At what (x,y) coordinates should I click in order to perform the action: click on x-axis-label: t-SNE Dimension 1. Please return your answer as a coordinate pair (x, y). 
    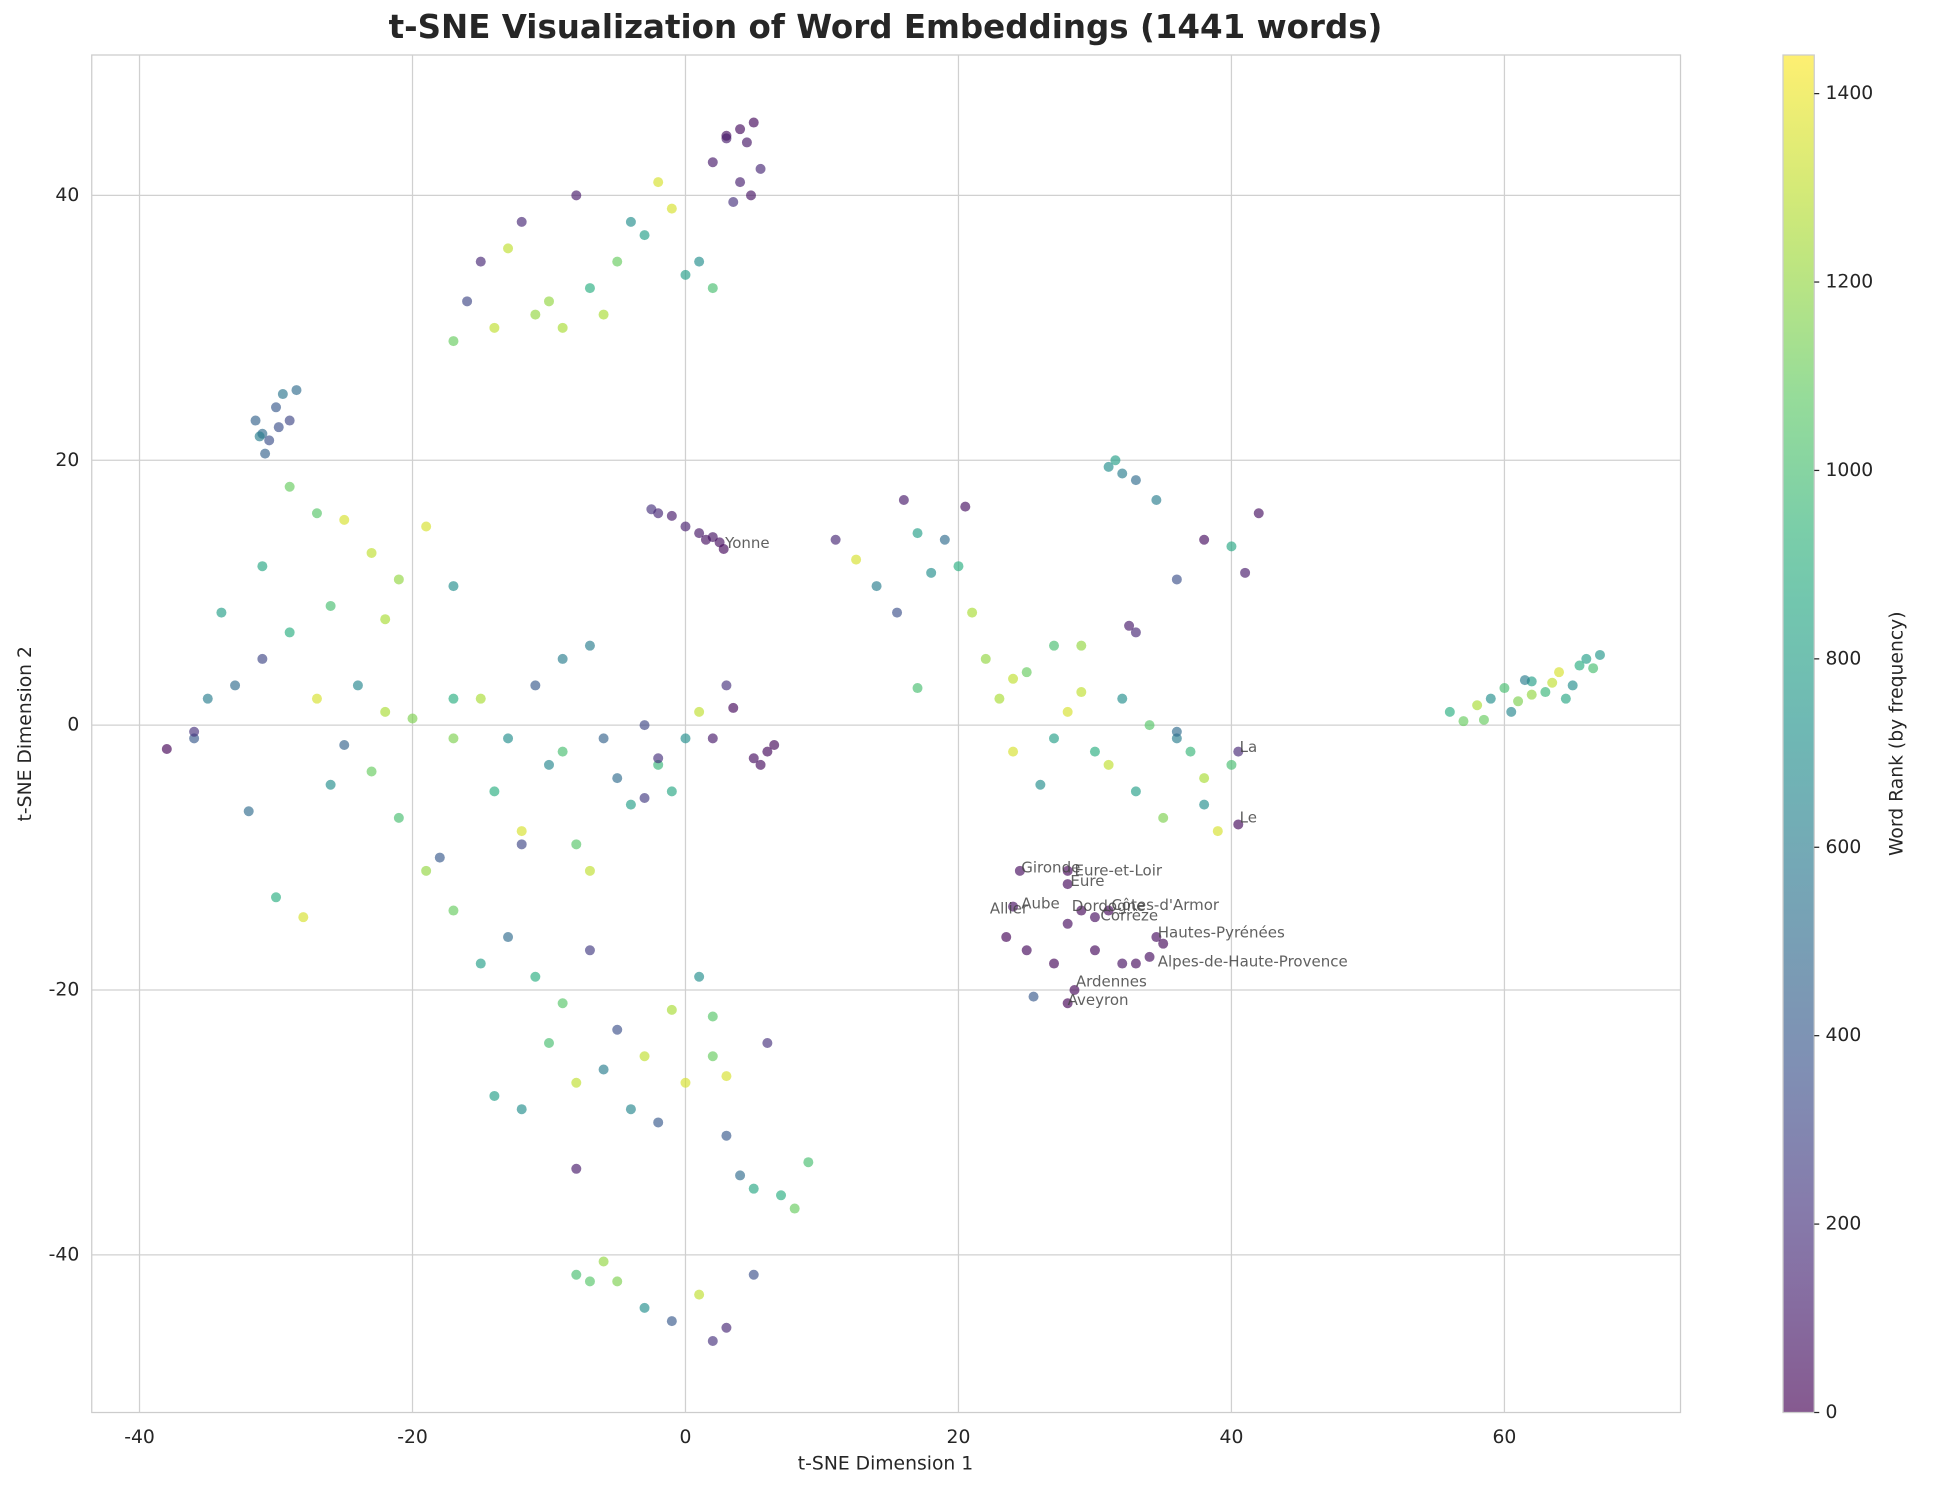
    Looking at the image, I should click on (885, 1463).